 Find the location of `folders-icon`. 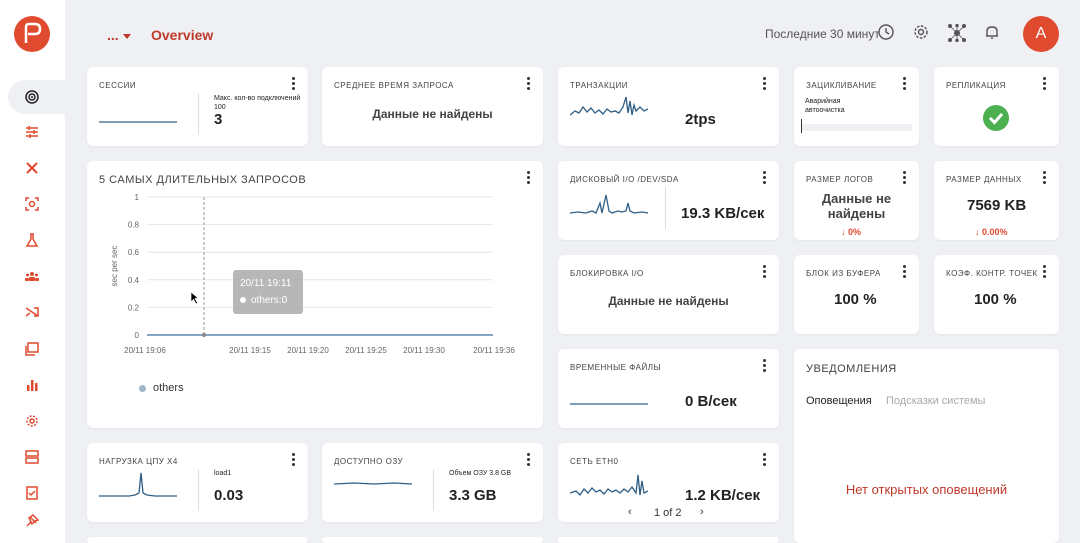

folders-icon is located at coordinates (32, 349).